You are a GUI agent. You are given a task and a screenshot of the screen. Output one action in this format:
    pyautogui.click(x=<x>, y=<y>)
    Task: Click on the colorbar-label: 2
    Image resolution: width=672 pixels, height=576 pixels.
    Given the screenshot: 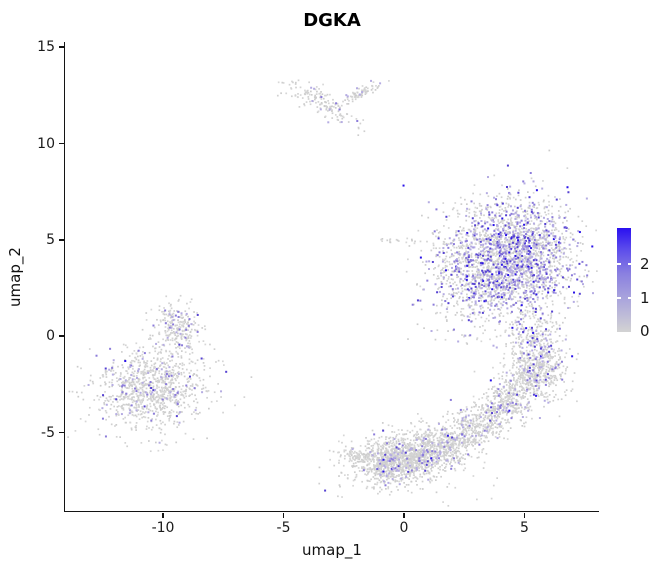 What is the action you would take?
    pyautogui.click(x=645, y=264)
    